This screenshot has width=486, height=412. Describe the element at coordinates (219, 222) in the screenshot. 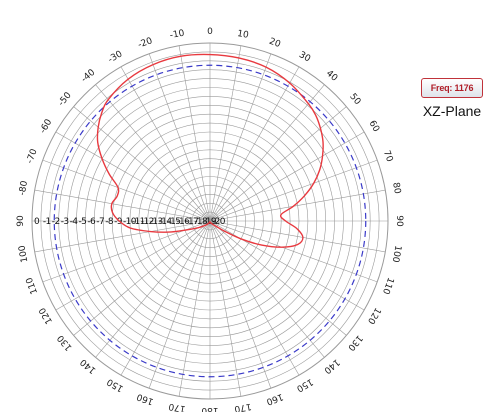

I see `radial-tick-label: -20` at that location.